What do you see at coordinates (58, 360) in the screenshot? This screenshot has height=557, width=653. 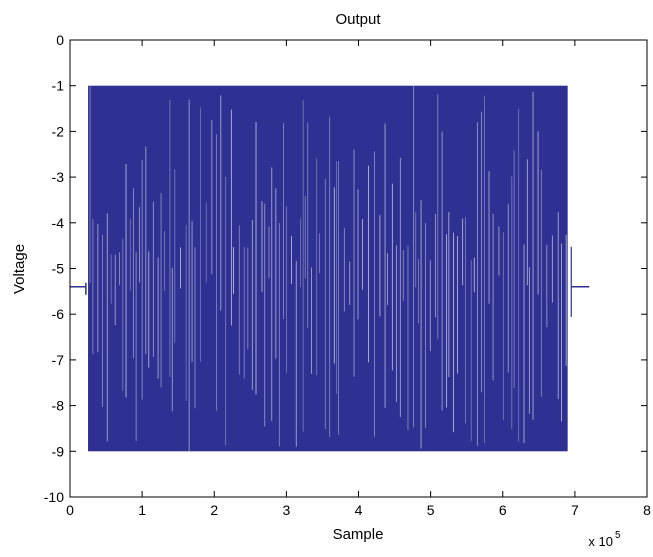 I see `y-tick-label: -7` at bounding box center [58, 360].